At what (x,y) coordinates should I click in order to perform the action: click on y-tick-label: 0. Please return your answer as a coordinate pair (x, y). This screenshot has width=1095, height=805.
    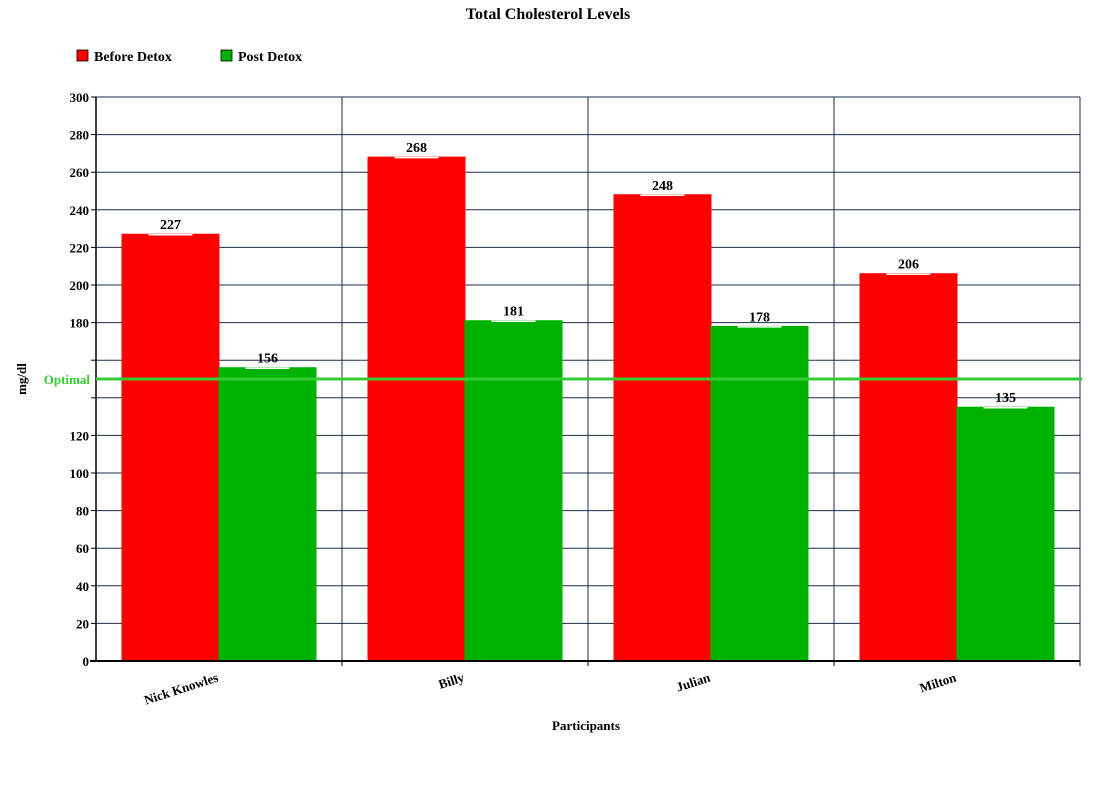
    Looking at the image, I should click on (86, 661).